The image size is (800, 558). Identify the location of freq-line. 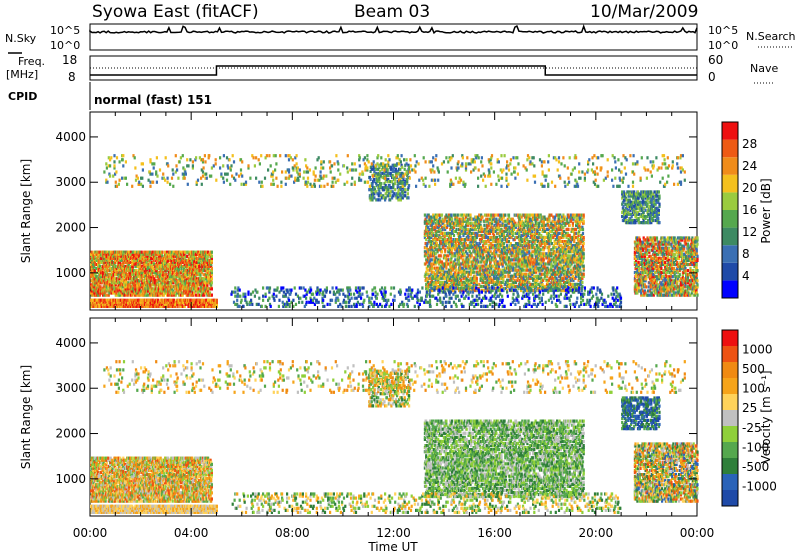
(393, 70).